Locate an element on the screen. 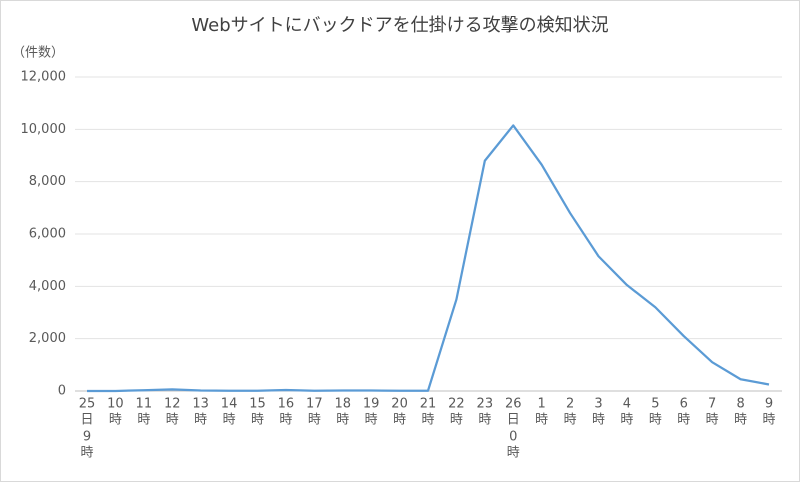 Image resolution: width=800 pixels, height=482 pixels. x-tick-label: 16 is located at coordinates (286, 404).